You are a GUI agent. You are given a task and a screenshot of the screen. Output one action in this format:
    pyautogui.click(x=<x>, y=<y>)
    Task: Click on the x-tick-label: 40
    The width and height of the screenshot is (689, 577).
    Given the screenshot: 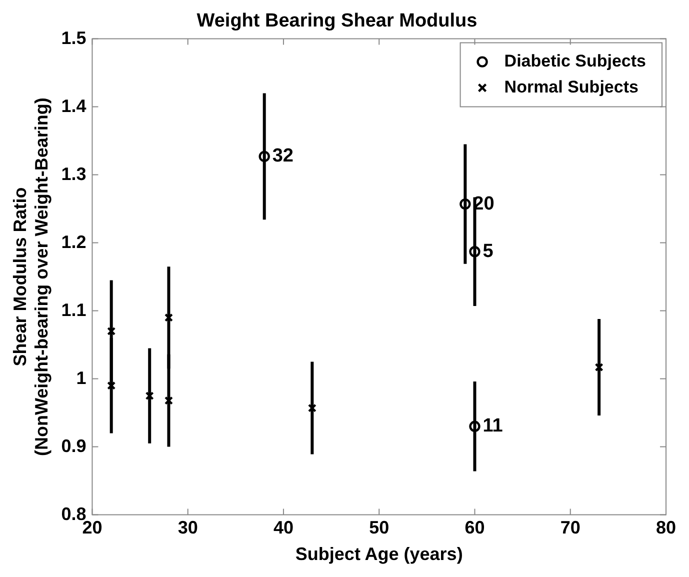 What is the action you would take?
    pyautogui.click(x=283, y=528)
    